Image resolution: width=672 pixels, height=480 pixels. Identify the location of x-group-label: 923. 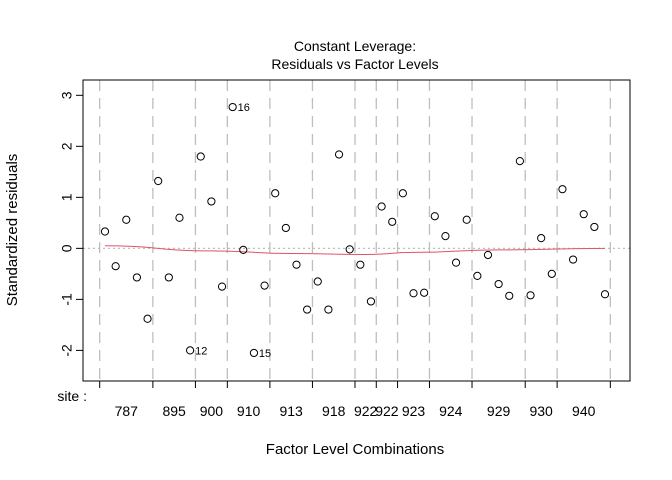
(414, 411).